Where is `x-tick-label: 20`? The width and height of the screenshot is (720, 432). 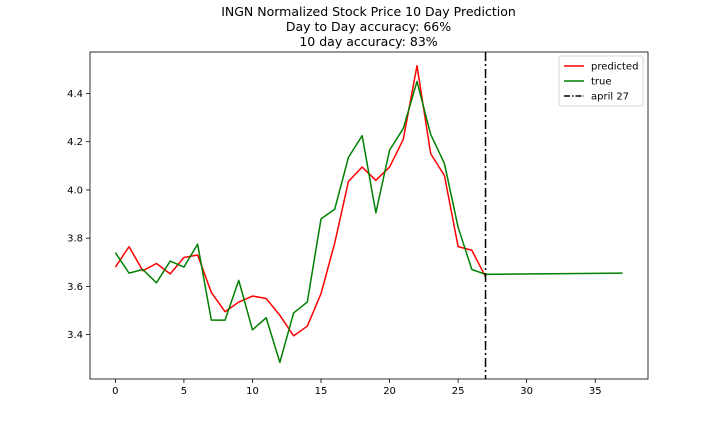
x-tick-label: 20 is located at coordinates (389, 391).